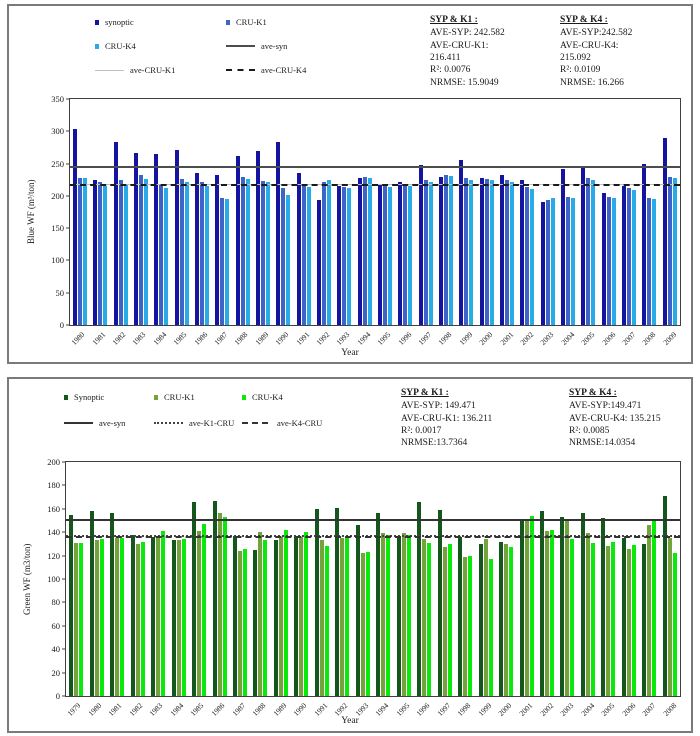  What do you see at coordinates (265, 618) in the screenshot?
I see `bar-cru-k4-1988` at bounding box center [265, 618].